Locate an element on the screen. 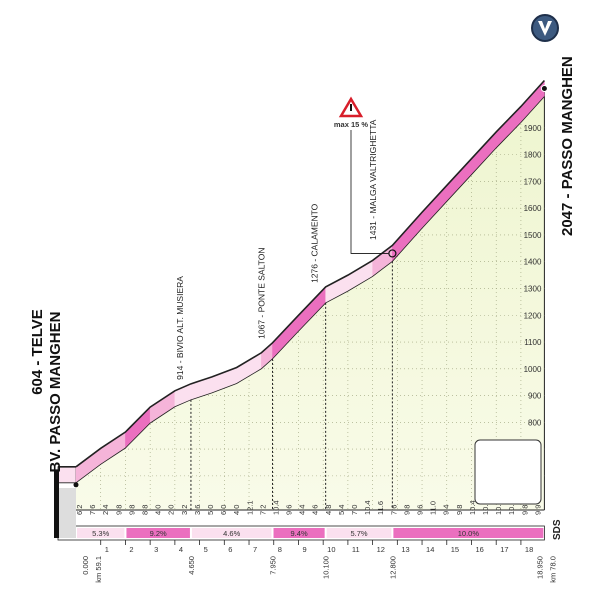 The height and width of the screenshot is (611, 604). km-gradient: 10.6 is located at coordinates (498, 507).